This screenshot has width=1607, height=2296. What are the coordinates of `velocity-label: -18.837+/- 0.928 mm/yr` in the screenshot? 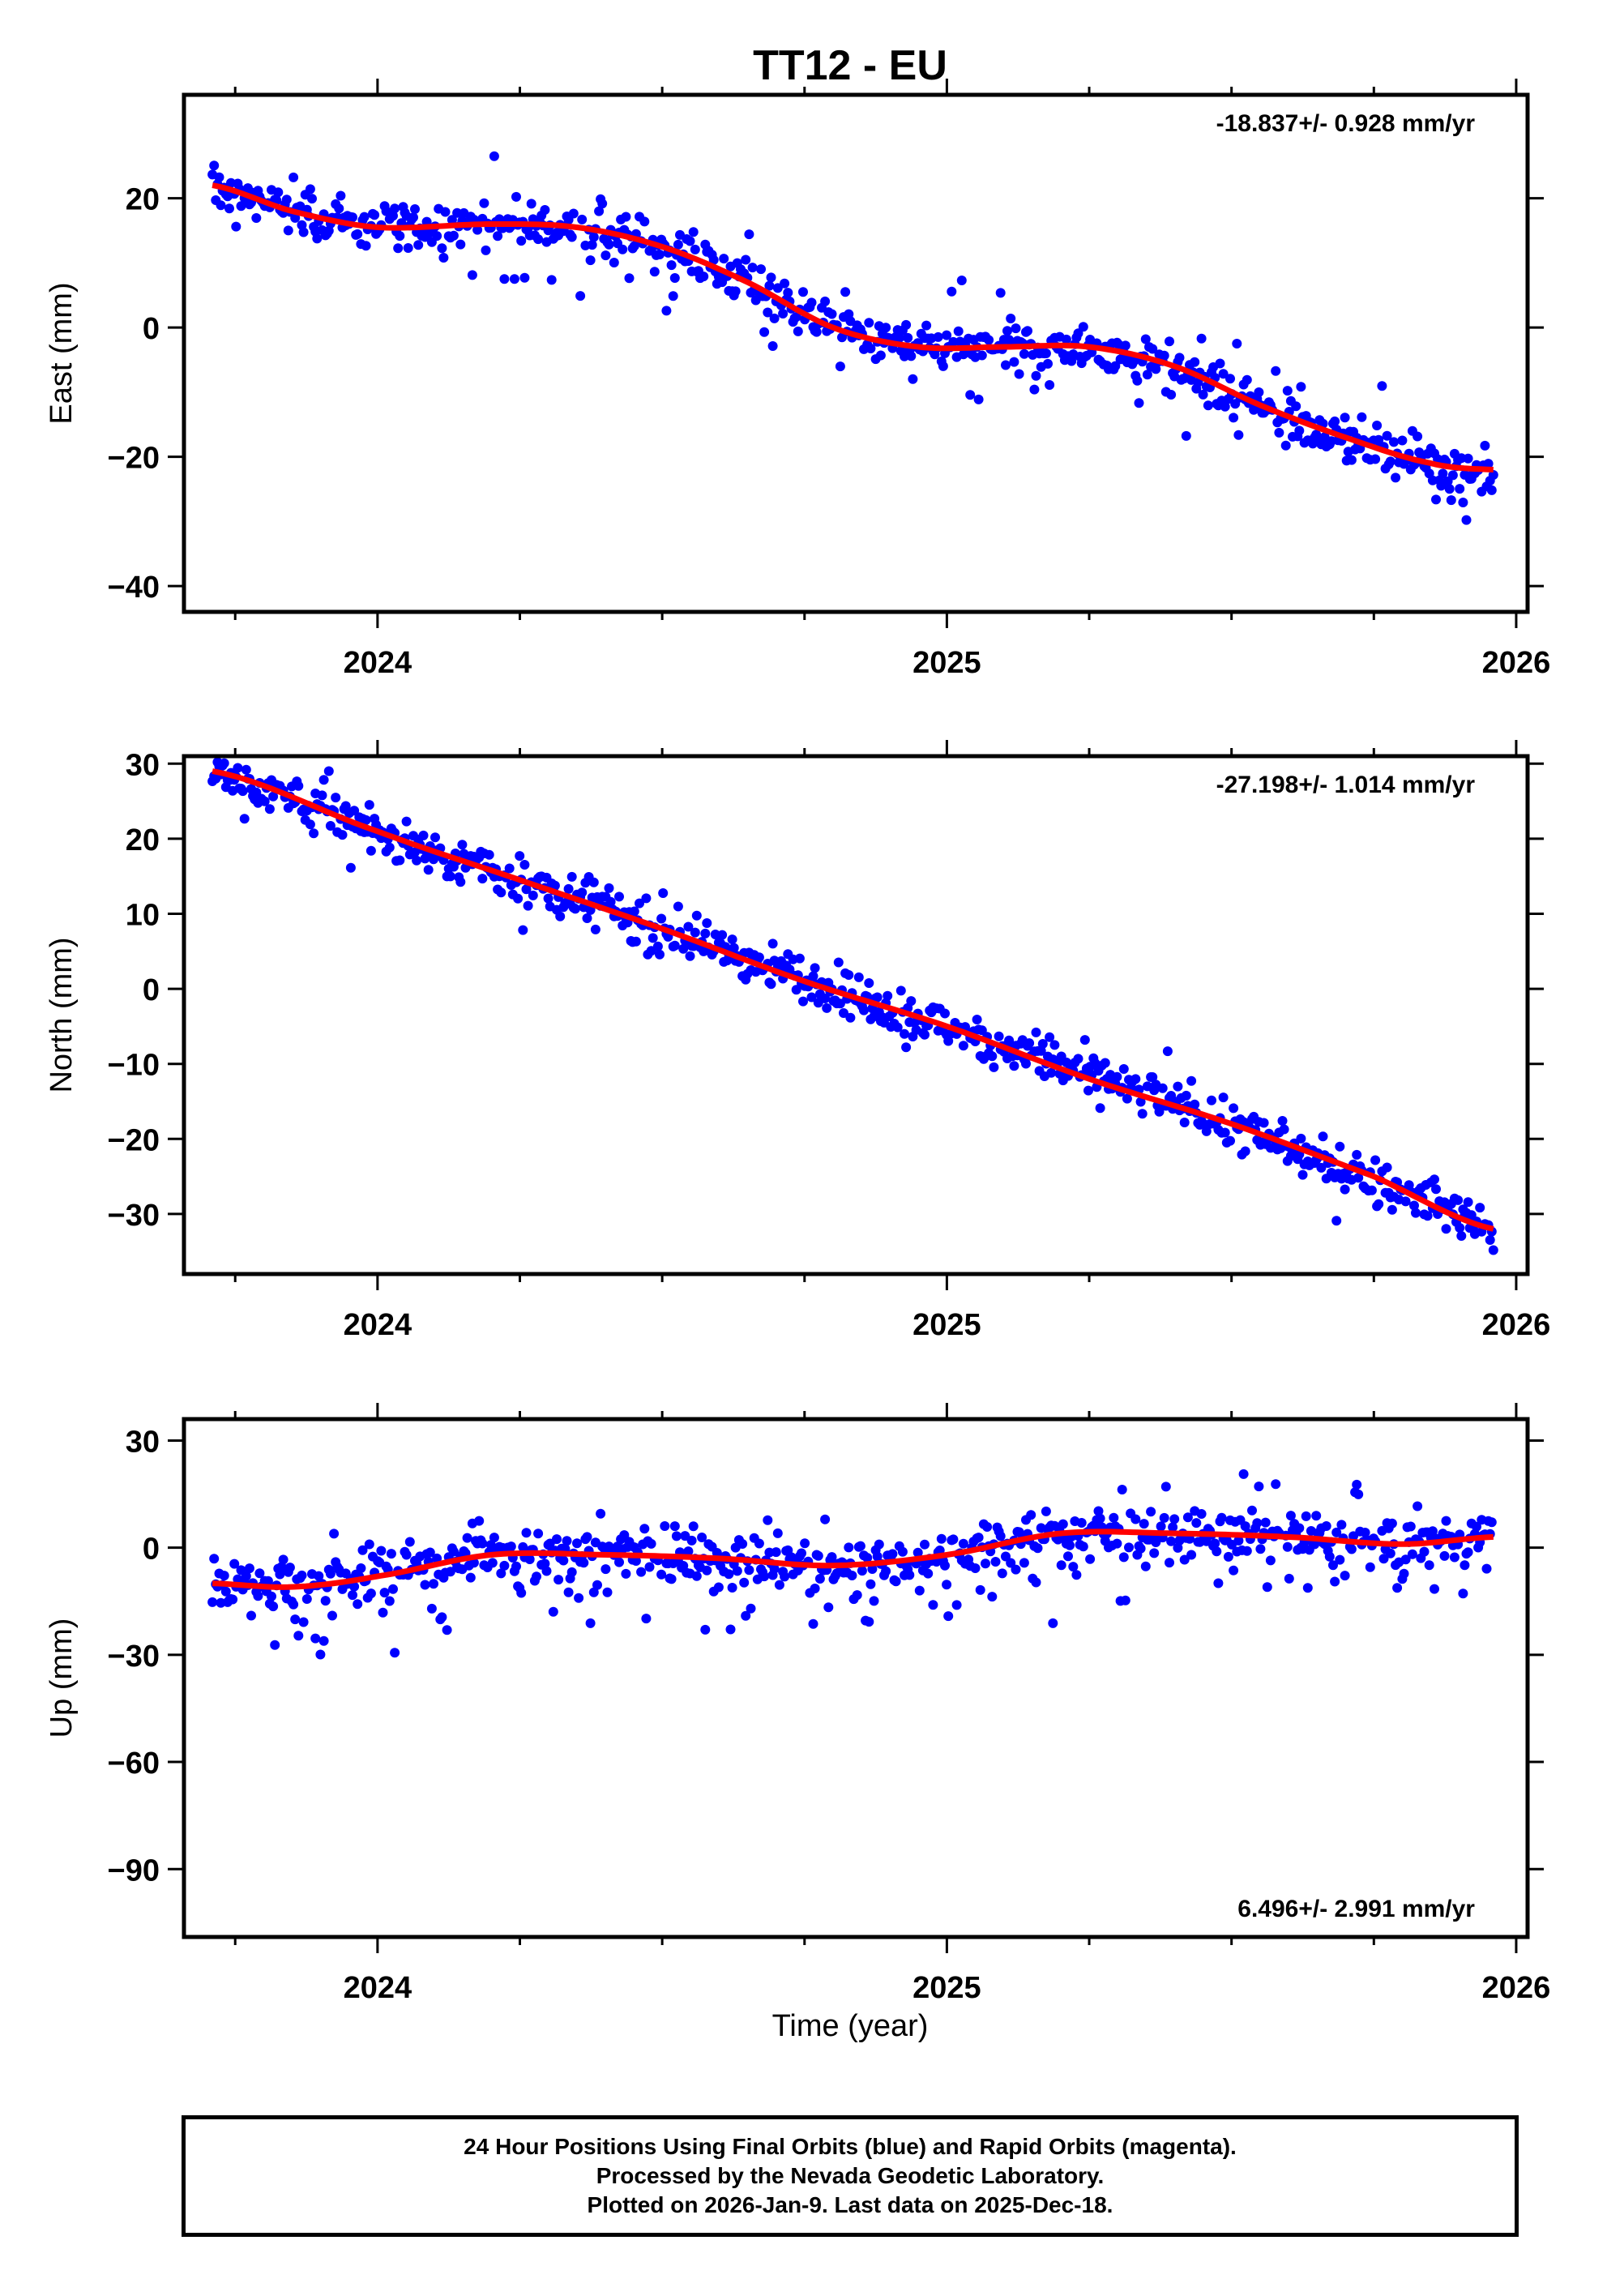 It's located at (1346, 123).